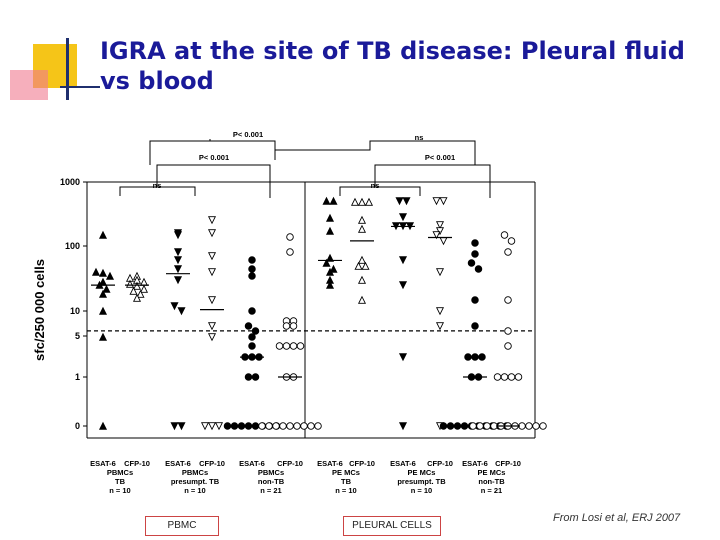 The image size is (720, 540). Describe the element at coordinates (39, 310) in the screenshot. I see `y-axis-label: sfc/250 000 cells` at that location.